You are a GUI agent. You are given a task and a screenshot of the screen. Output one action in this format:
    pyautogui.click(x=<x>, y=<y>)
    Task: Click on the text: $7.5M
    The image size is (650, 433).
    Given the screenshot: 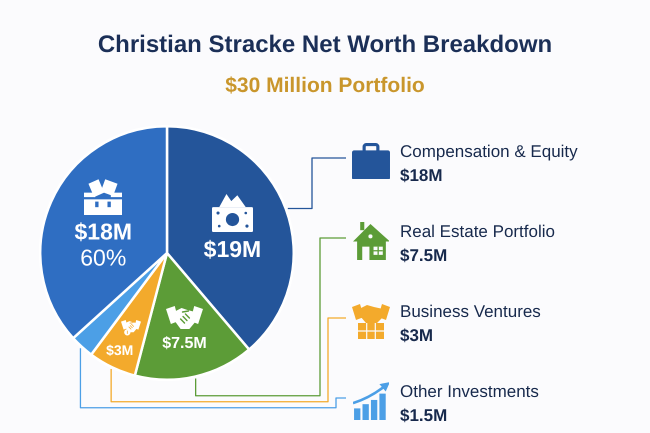 What is the action you would take?
    pyautogui.click(x=424, y=256)
    